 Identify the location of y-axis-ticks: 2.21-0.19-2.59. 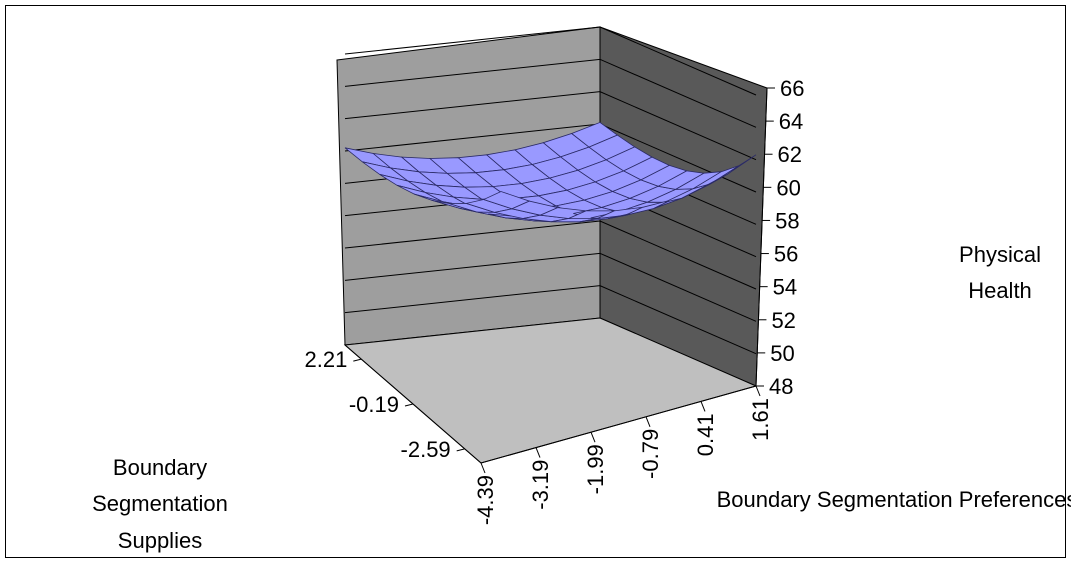
(384, 404).